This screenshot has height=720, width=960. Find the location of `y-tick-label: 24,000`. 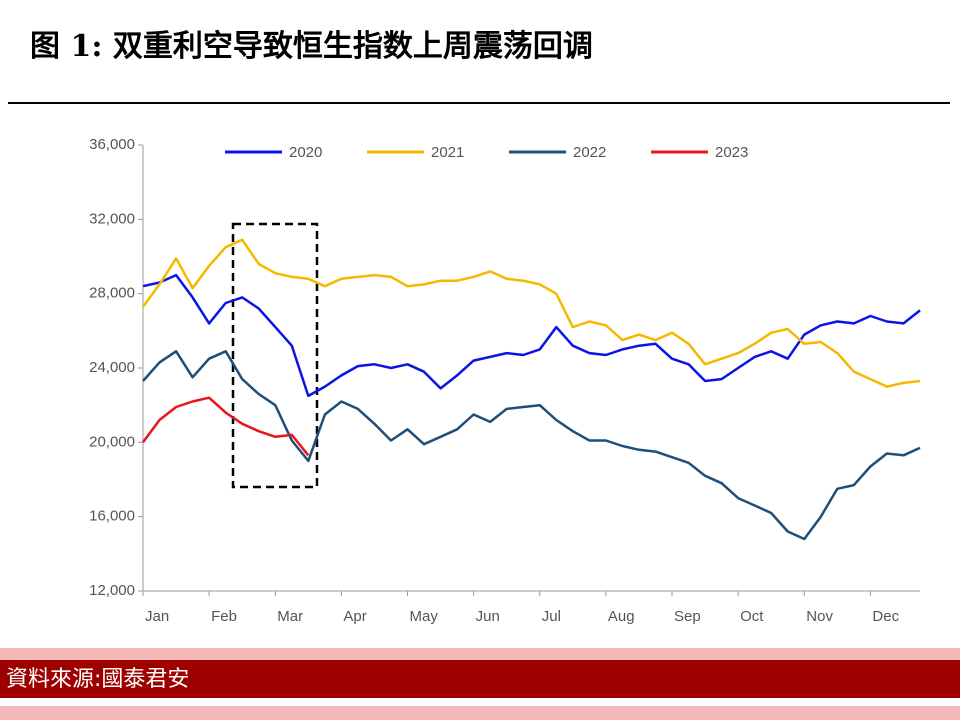

y-tick-label: 24,000 is located at coordinates (112, 367).